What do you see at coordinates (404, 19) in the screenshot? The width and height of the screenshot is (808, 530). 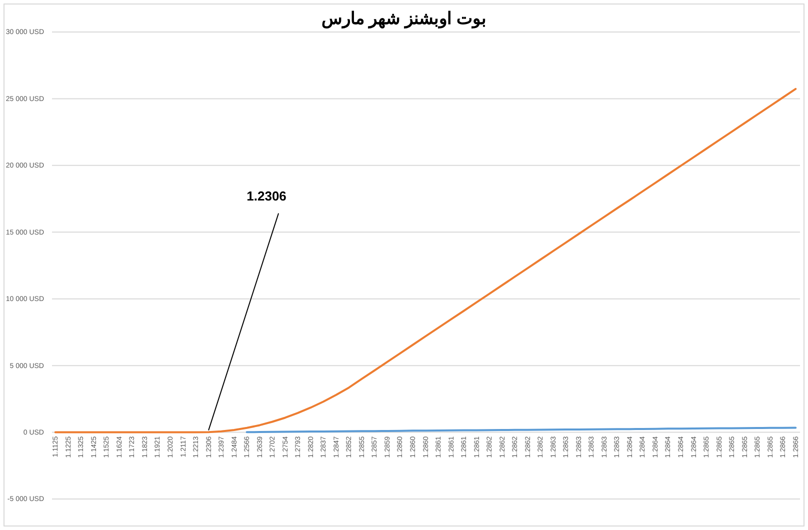 I see `chart-title: بوت اوبشنز شهر مارس` at bounding box center [404, 19].